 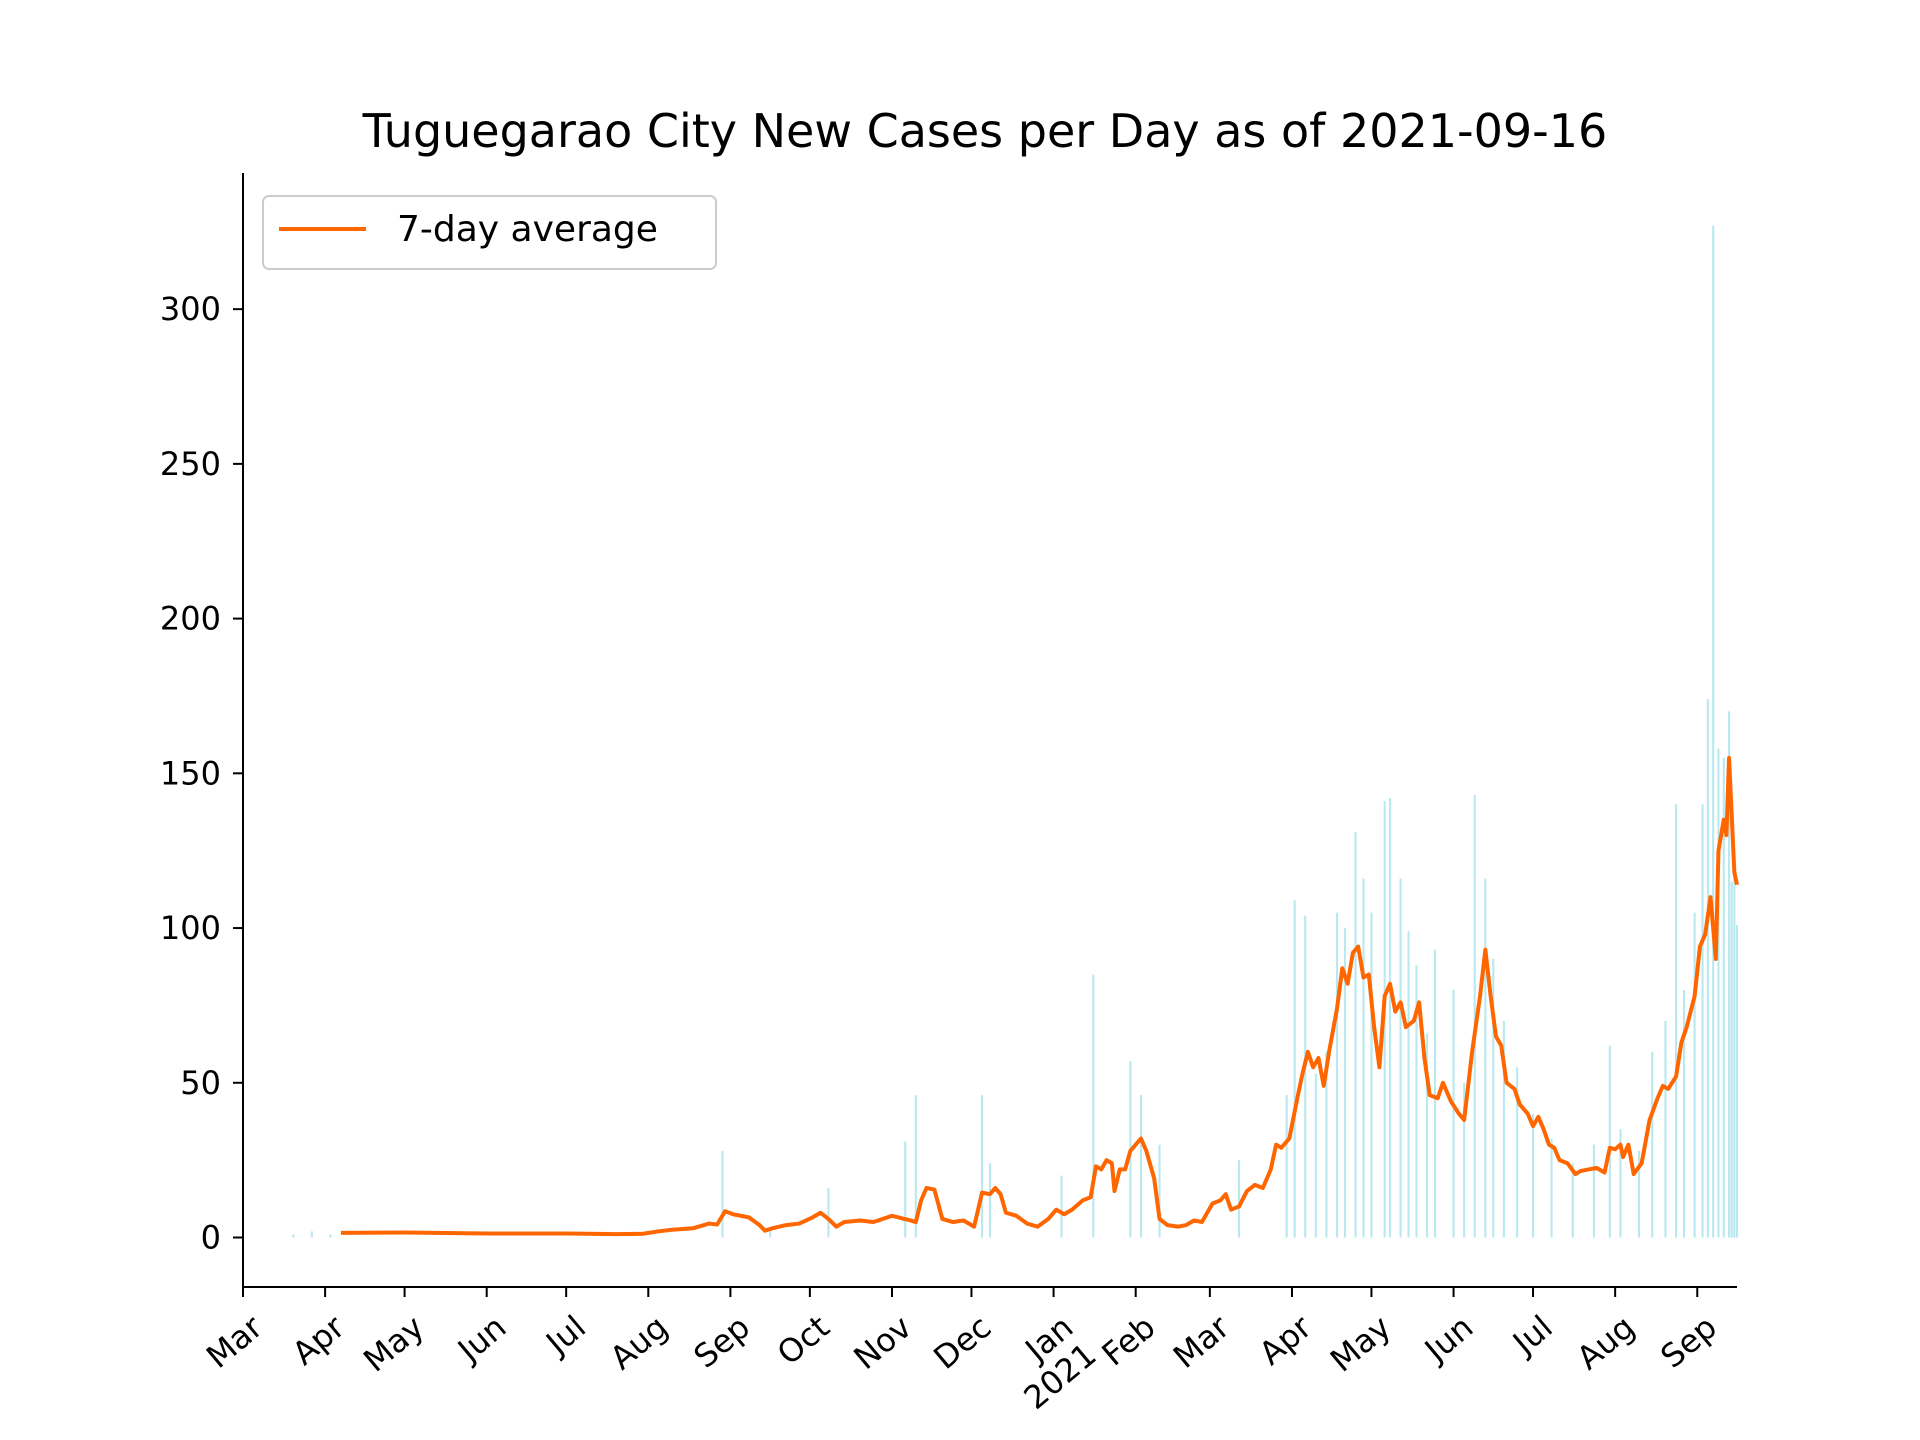 I want to click on x-tick-label: Dec, so click(x=962, y=1342).